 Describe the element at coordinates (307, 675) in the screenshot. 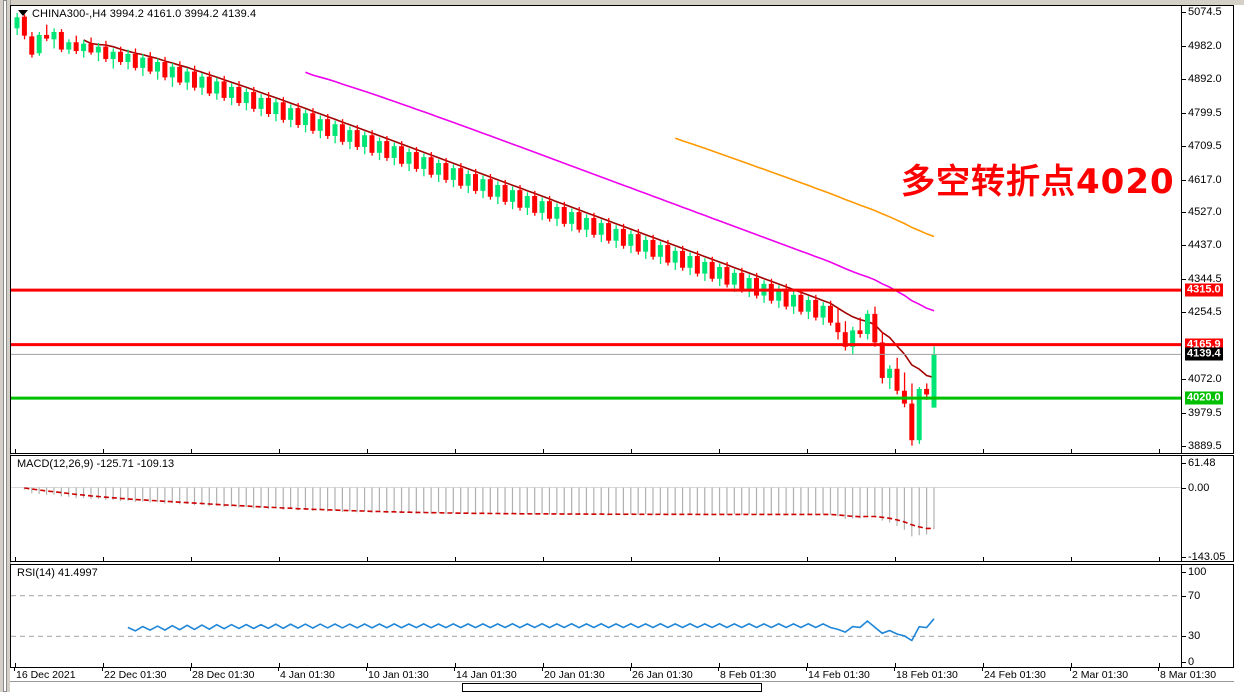

I see `time-axis-label: 4 Jan 01:30` at that location.